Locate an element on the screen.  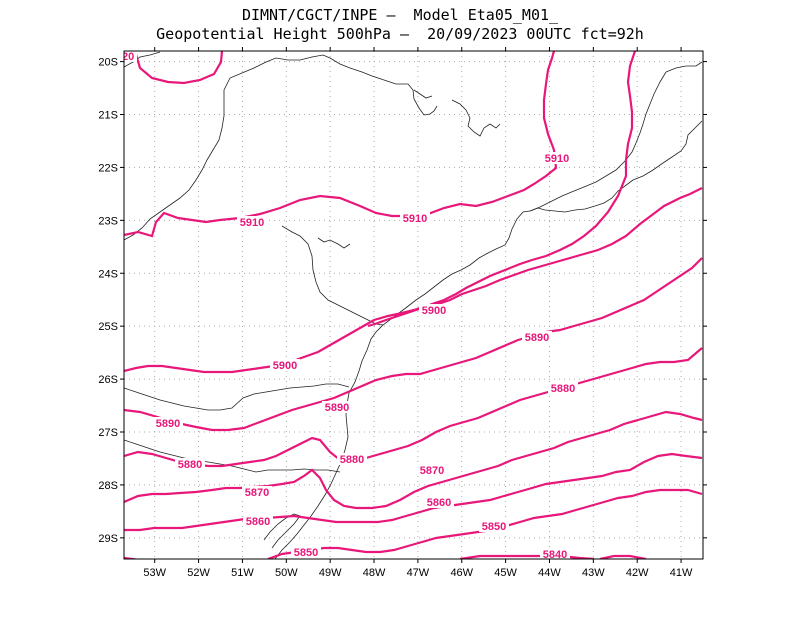
lat-tick-label: 22S is located at coordinates (108, 168).